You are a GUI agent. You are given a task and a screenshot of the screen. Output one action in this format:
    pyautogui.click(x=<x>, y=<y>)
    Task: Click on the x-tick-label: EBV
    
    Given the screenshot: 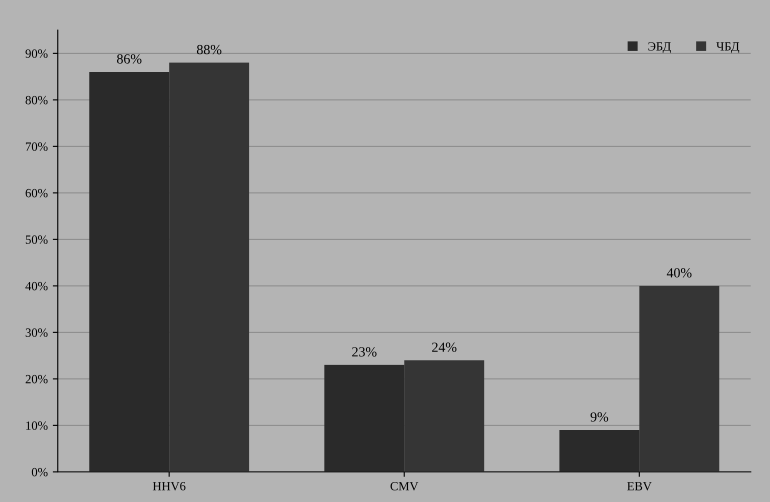 What is the action you would take?
    pyautogui.click(x=639, y=486)
    